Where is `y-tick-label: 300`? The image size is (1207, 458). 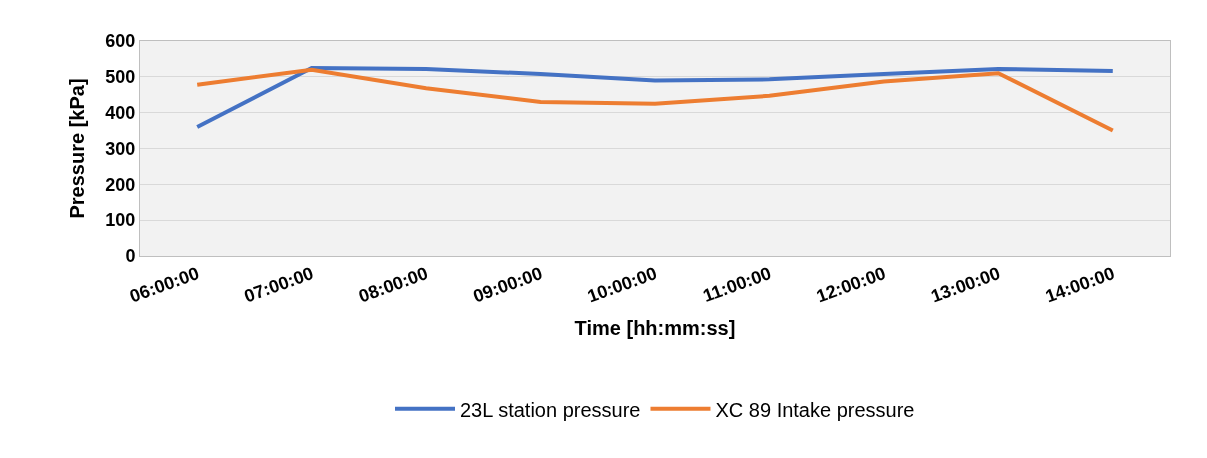 y-tick-label: 300 is located at coordinates (120, 148).